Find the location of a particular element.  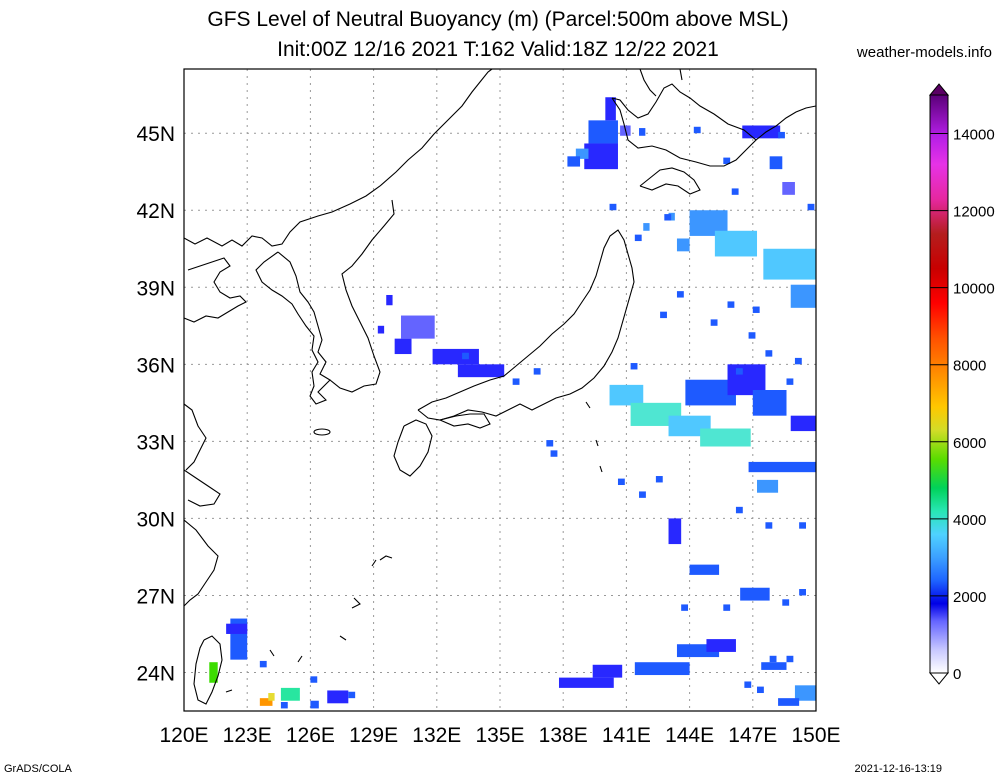

lat-tick-label: 42N is located at coordinates (155, 211).